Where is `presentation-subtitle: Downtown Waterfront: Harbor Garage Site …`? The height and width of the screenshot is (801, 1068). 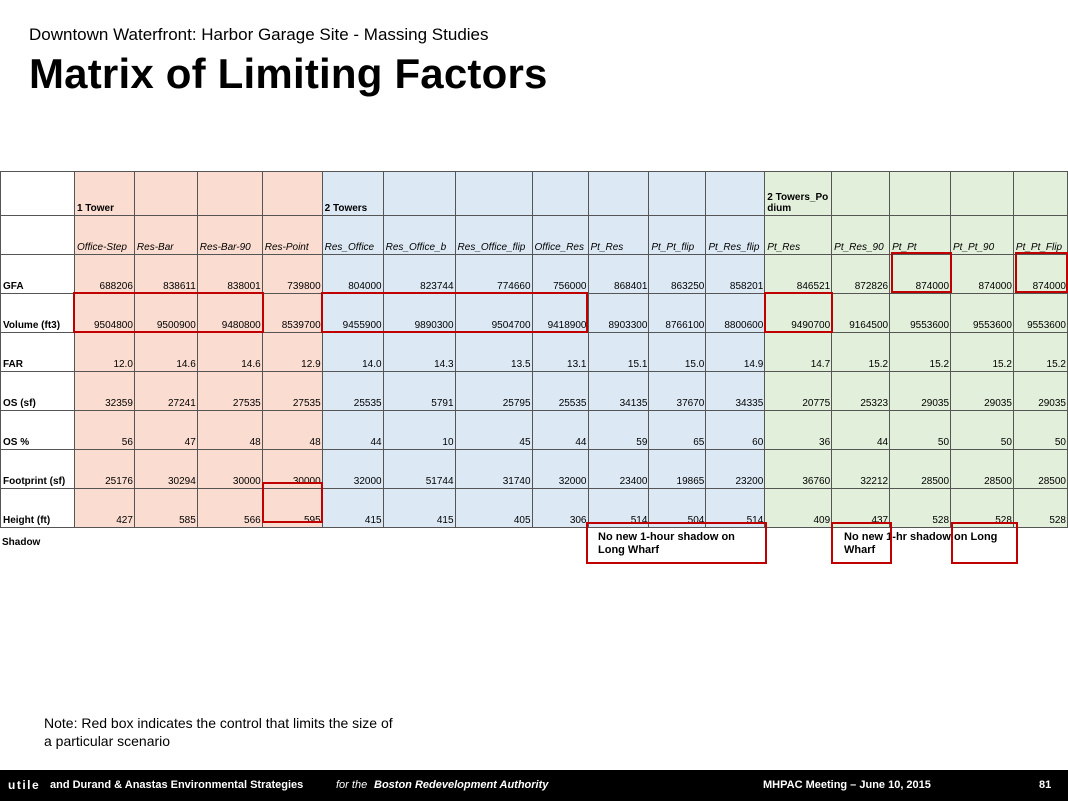 presentation-subtitle: Downtown Waterfront: Harbor Garage Site … is located at coordinates (259, 34).